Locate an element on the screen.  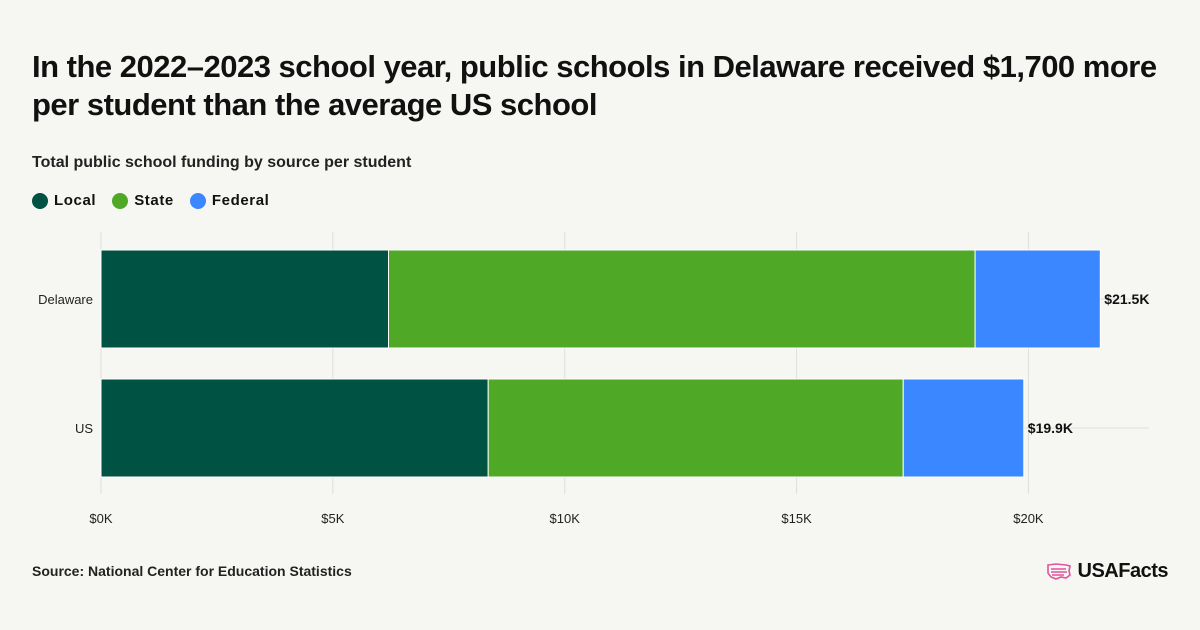
legend: Local State Federal is located at coordinates (150, 200).